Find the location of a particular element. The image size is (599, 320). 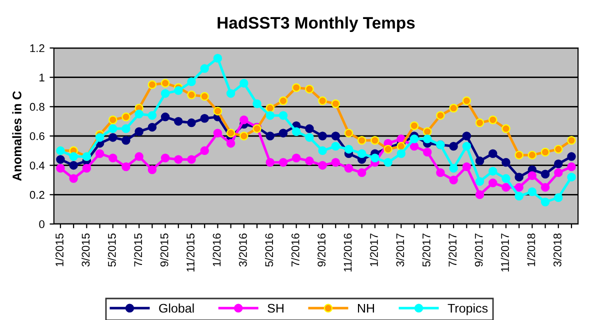

y-tick-label: 1.2 is located at coordinates (37, 48).